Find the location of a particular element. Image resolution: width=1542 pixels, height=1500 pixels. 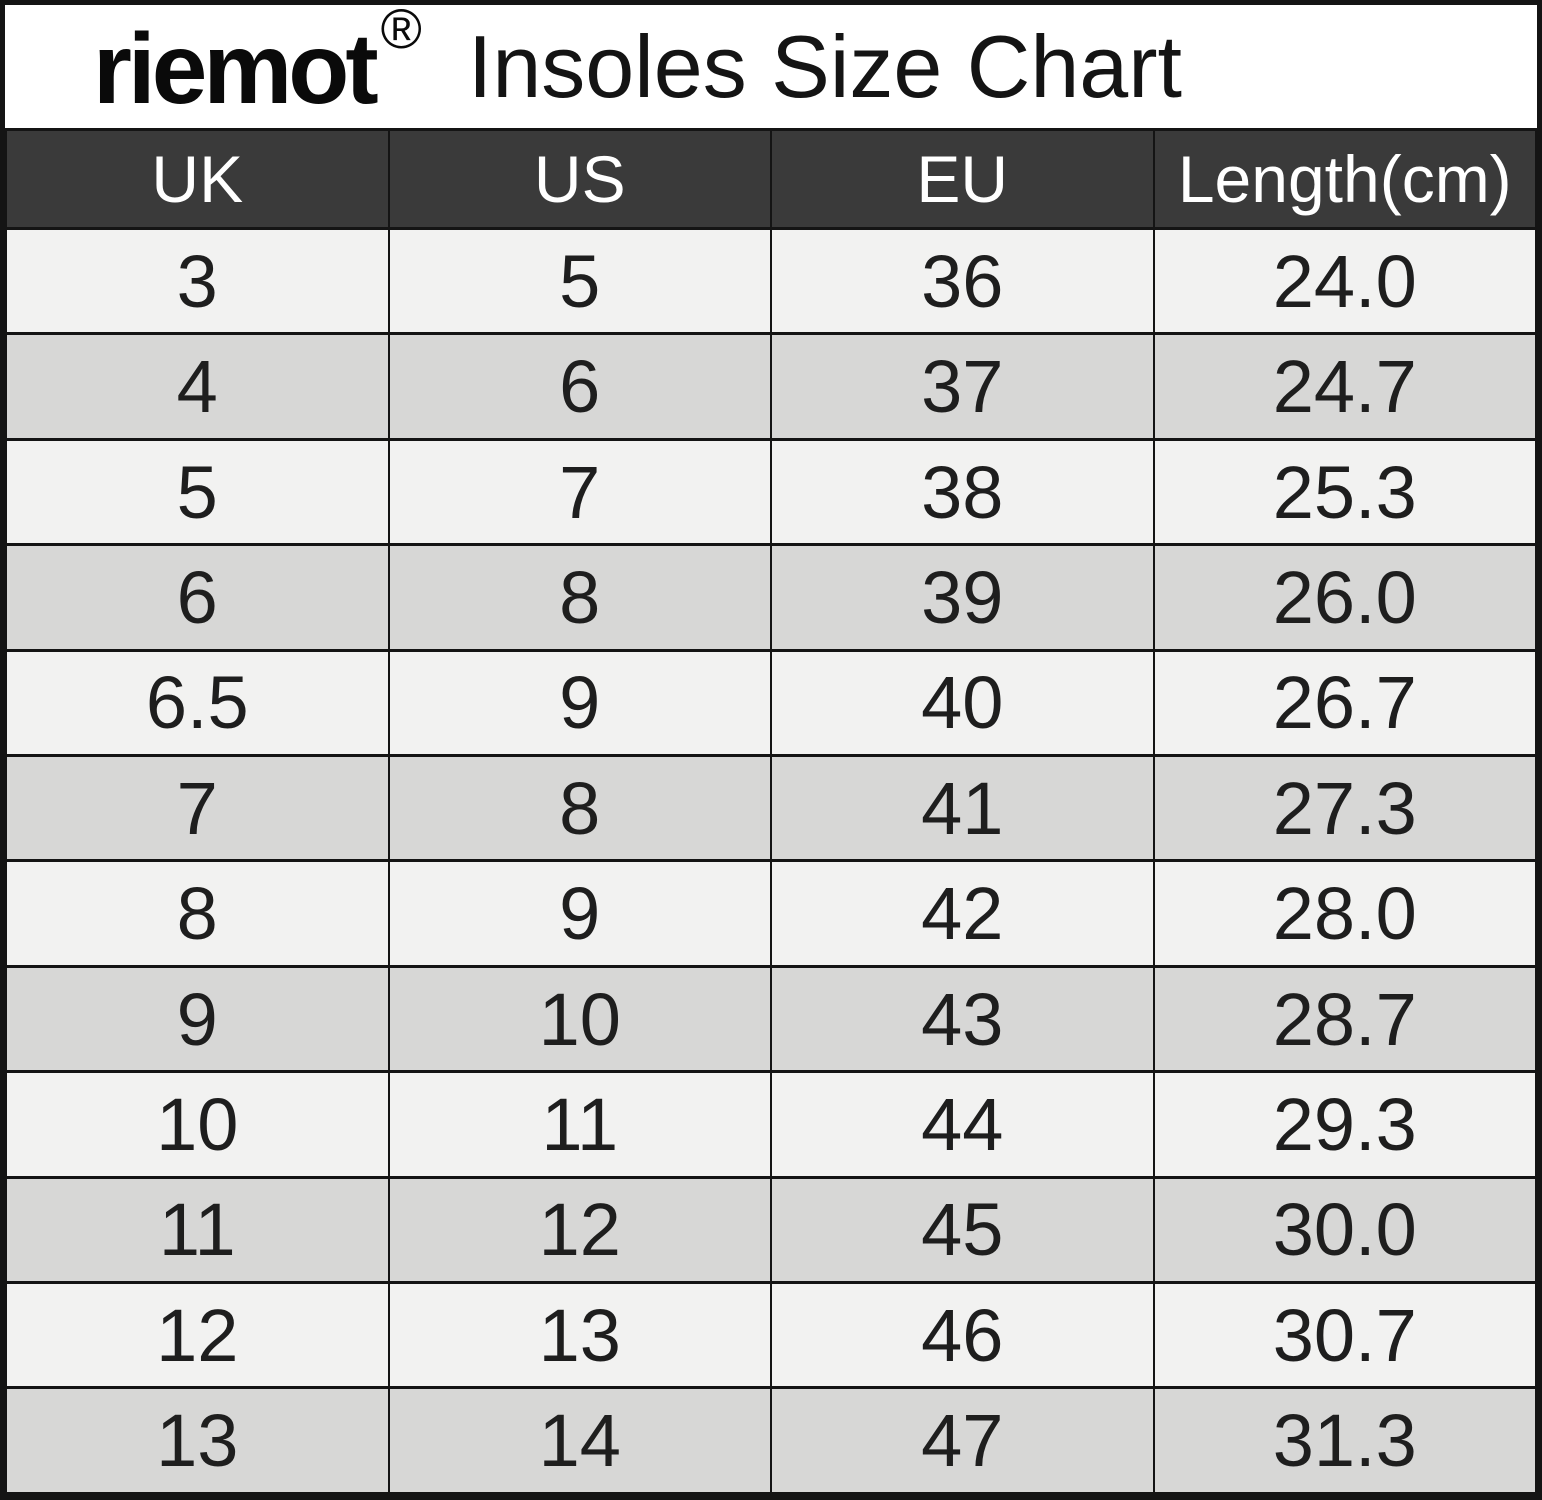

table-cell: 39 is located at coordinates (962, 597).